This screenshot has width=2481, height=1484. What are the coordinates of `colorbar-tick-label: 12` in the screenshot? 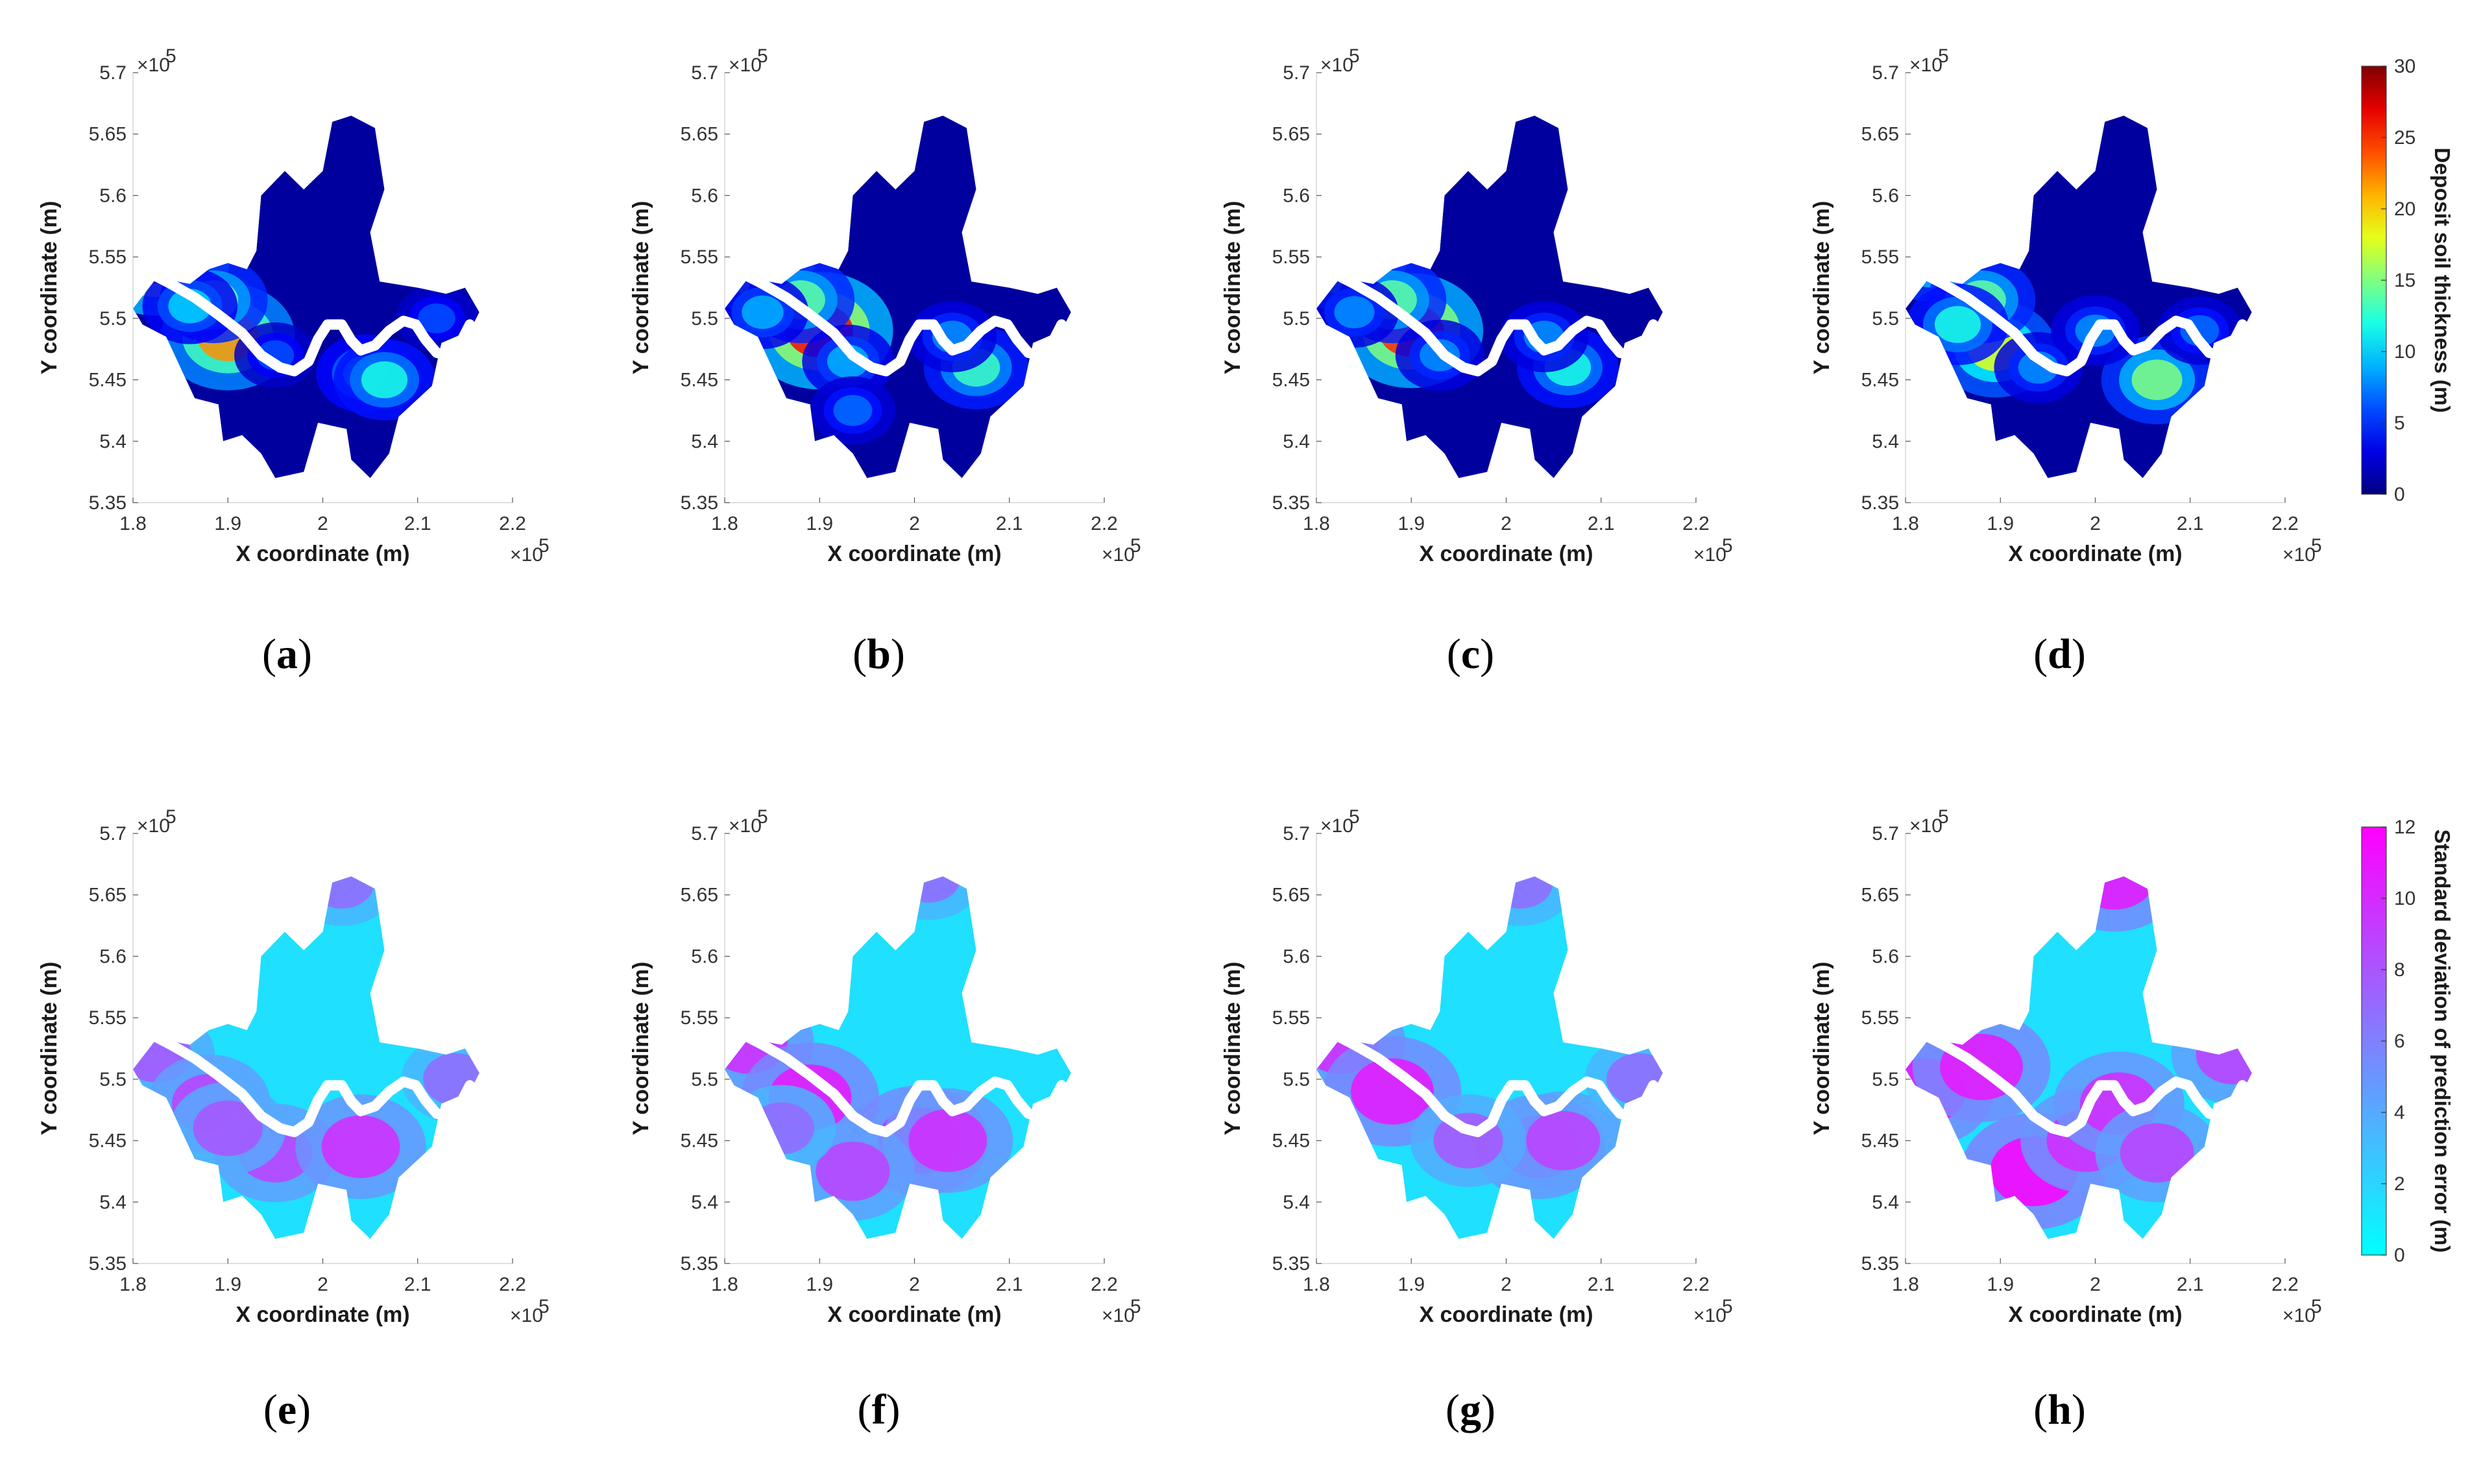 It's located at (2404, 827).